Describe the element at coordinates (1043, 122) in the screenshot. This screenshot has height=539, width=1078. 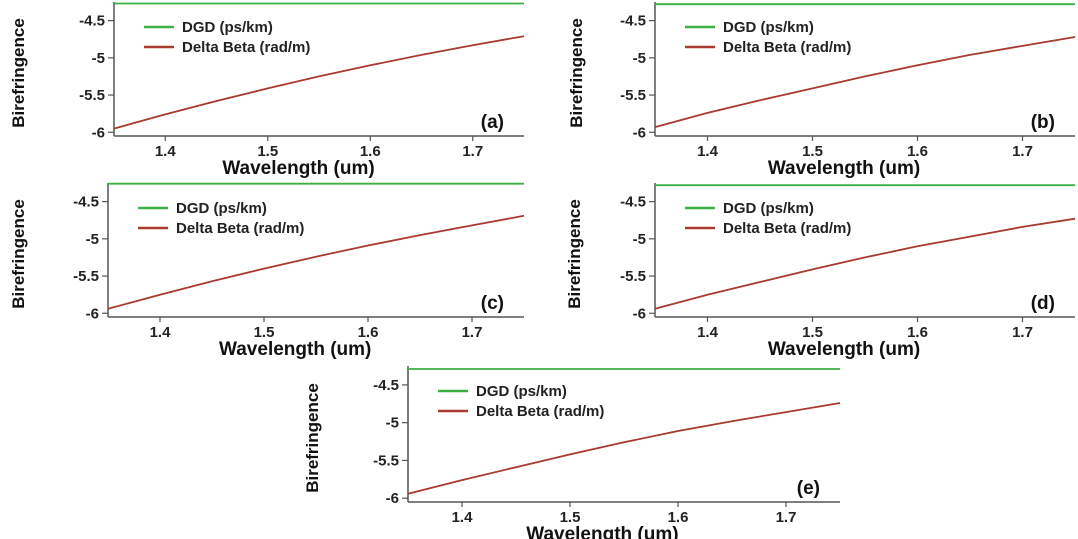
I see `panel-tag: (b)` at that location.